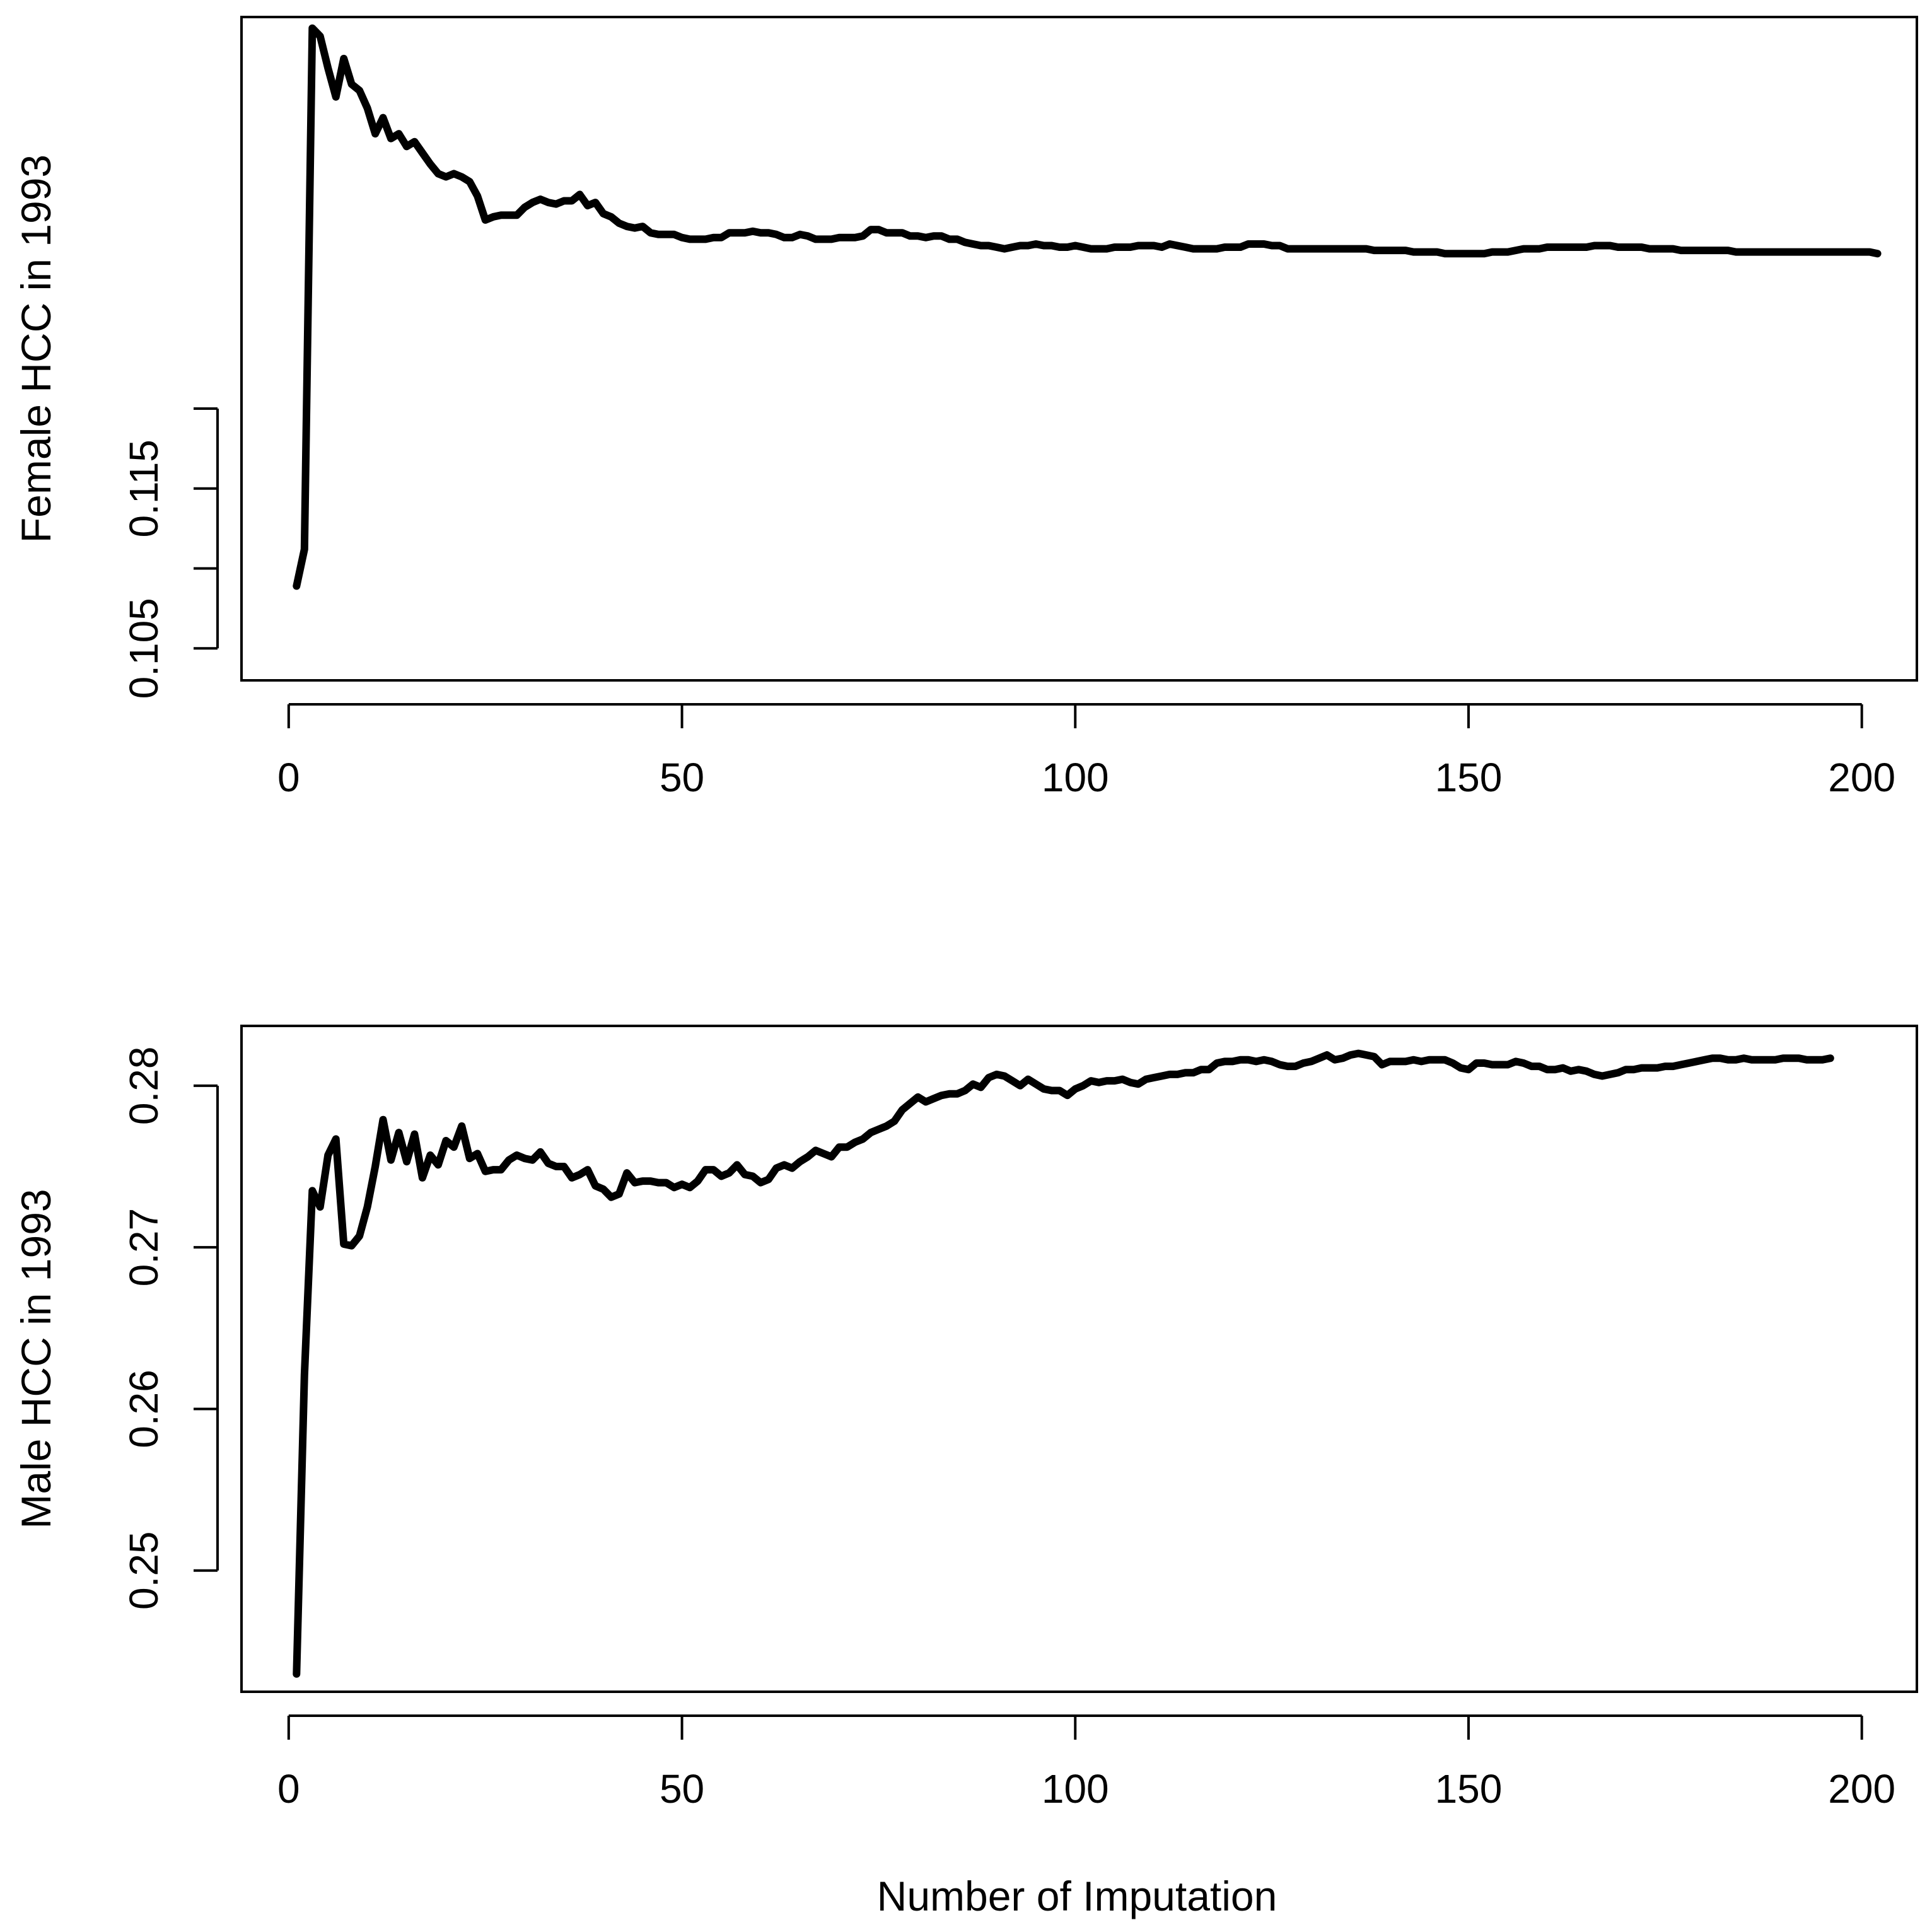 The image size is (1932, 1932). What do you see at coordinates (143, 1247) in the screenshot?
I see `y-tick-label: 0.27` at bounding box center [143, 1247].